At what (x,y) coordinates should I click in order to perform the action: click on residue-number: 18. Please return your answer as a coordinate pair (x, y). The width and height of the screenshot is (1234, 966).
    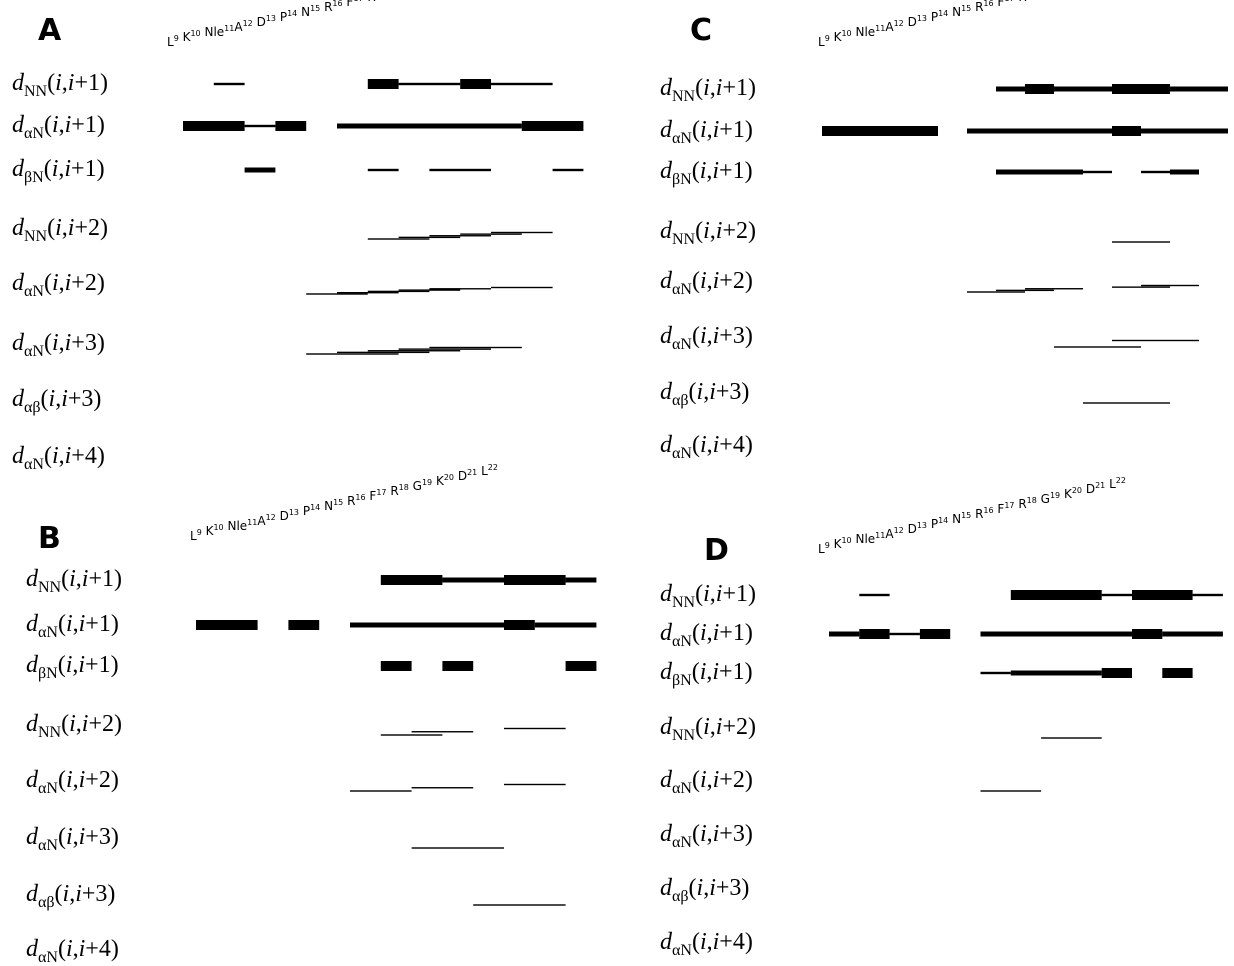
    Looking at the image, I should click on (404, 487).